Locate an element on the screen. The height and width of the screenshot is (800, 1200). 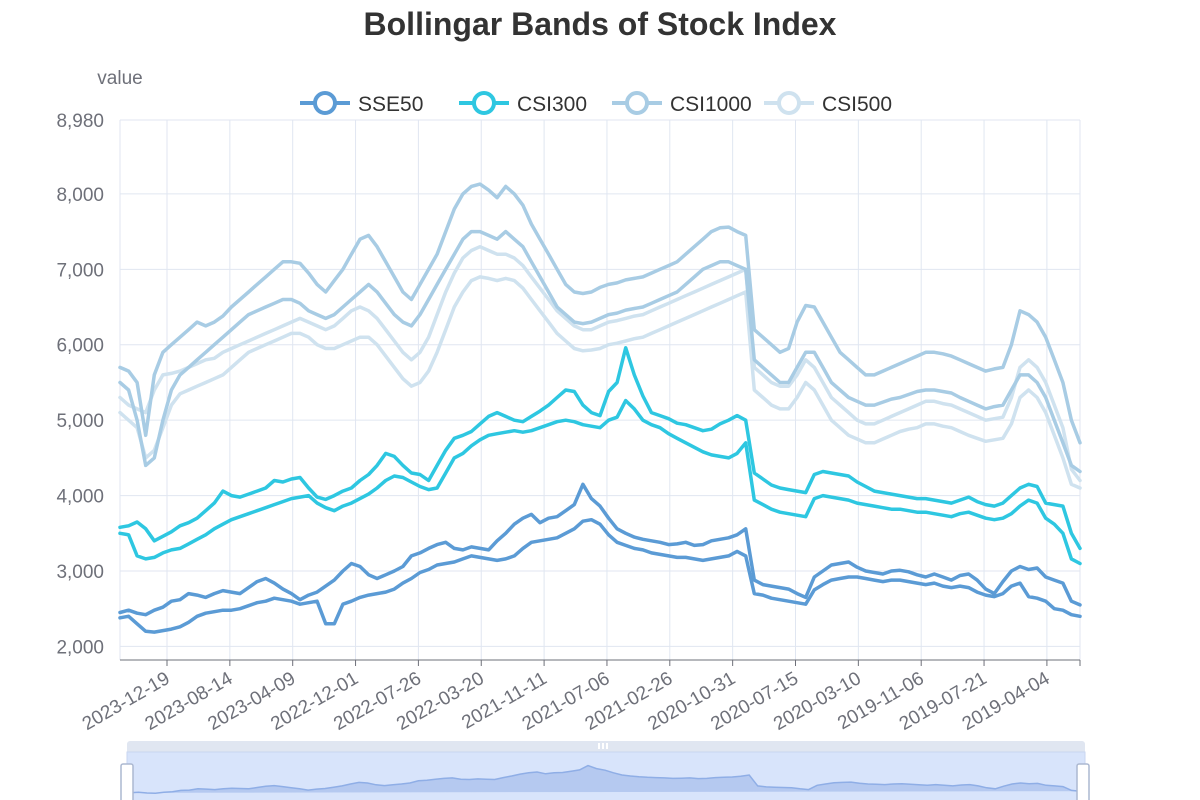
y-tick-label: 8,000 is located at coordinates (80, 195).